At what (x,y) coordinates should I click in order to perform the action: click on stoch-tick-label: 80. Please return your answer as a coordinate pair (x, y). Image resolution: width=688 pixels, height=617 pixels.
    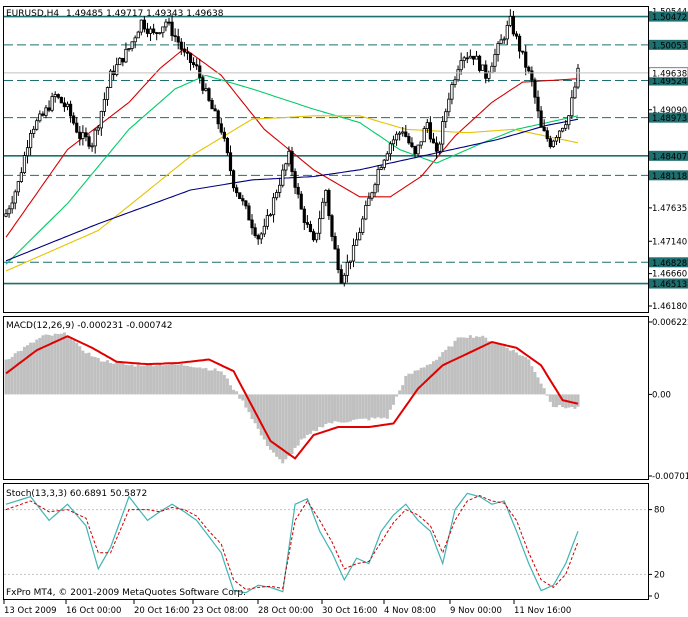
    Looking at the image, I should click on (659, 511).